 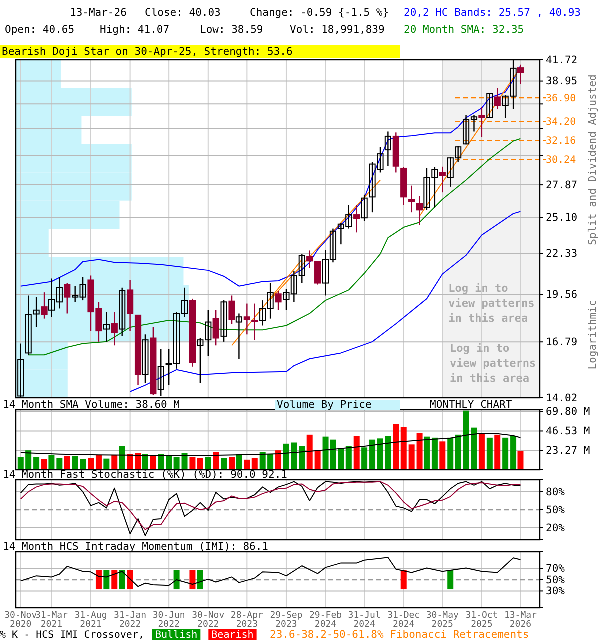 What do you see at coordinates (493, 363) in the screenshot?
I see `annotation: Log in to view patterns in this area` at bounding box center [493, 363].